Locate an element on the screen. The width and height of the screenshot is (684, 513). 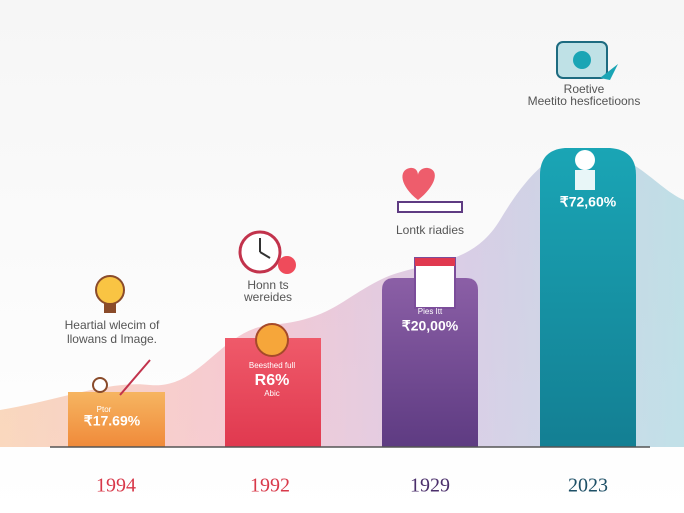
device-icon is located at coordinates (435, 283).